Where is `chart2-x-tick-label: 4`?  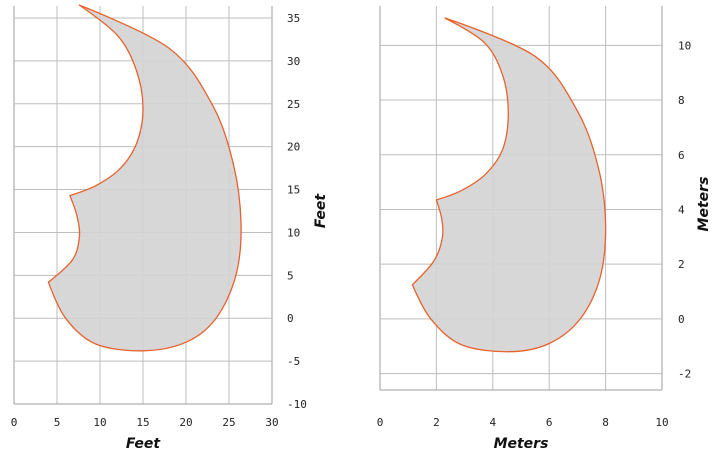 chart2-x-tick-label: 4 is located at coordinates (492, 422).